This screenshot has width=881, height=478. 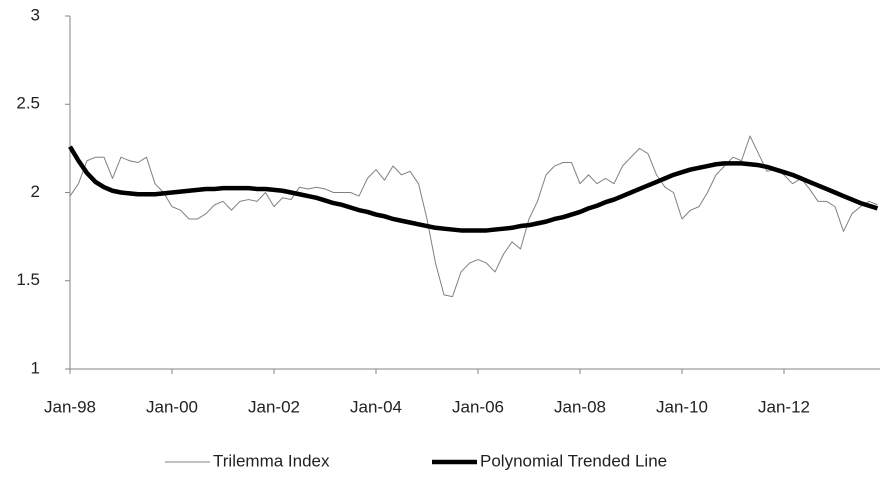 What do you see at coordinates (784, 406) in the screenshot?
I see `x-tick-label: Jan-12` at bounding box center [784, 406].